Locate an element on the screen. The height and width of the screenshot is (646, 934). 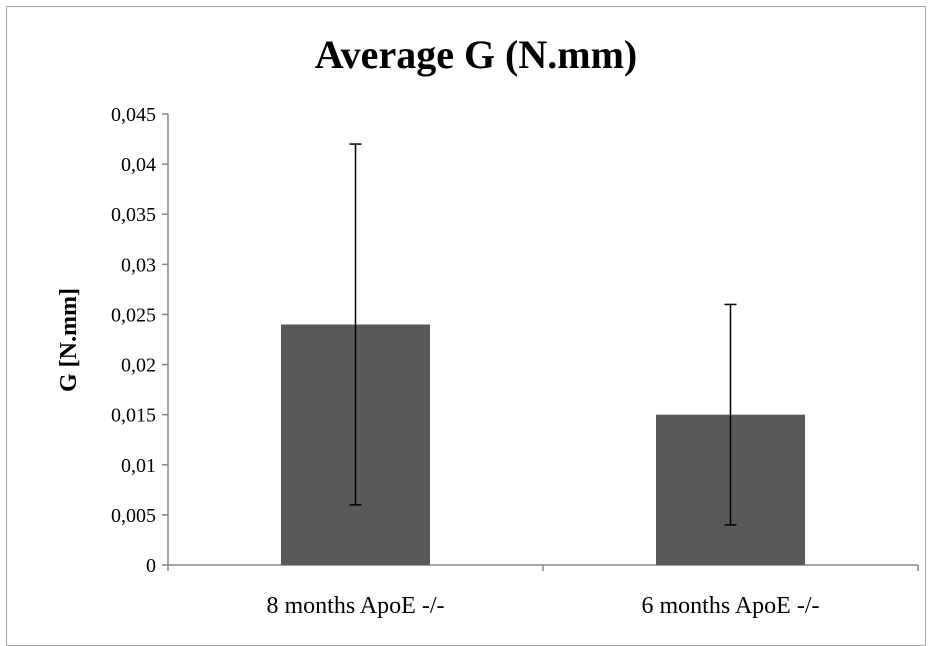
y-tick-label: 0,005 is located at coordinates (133, 516).